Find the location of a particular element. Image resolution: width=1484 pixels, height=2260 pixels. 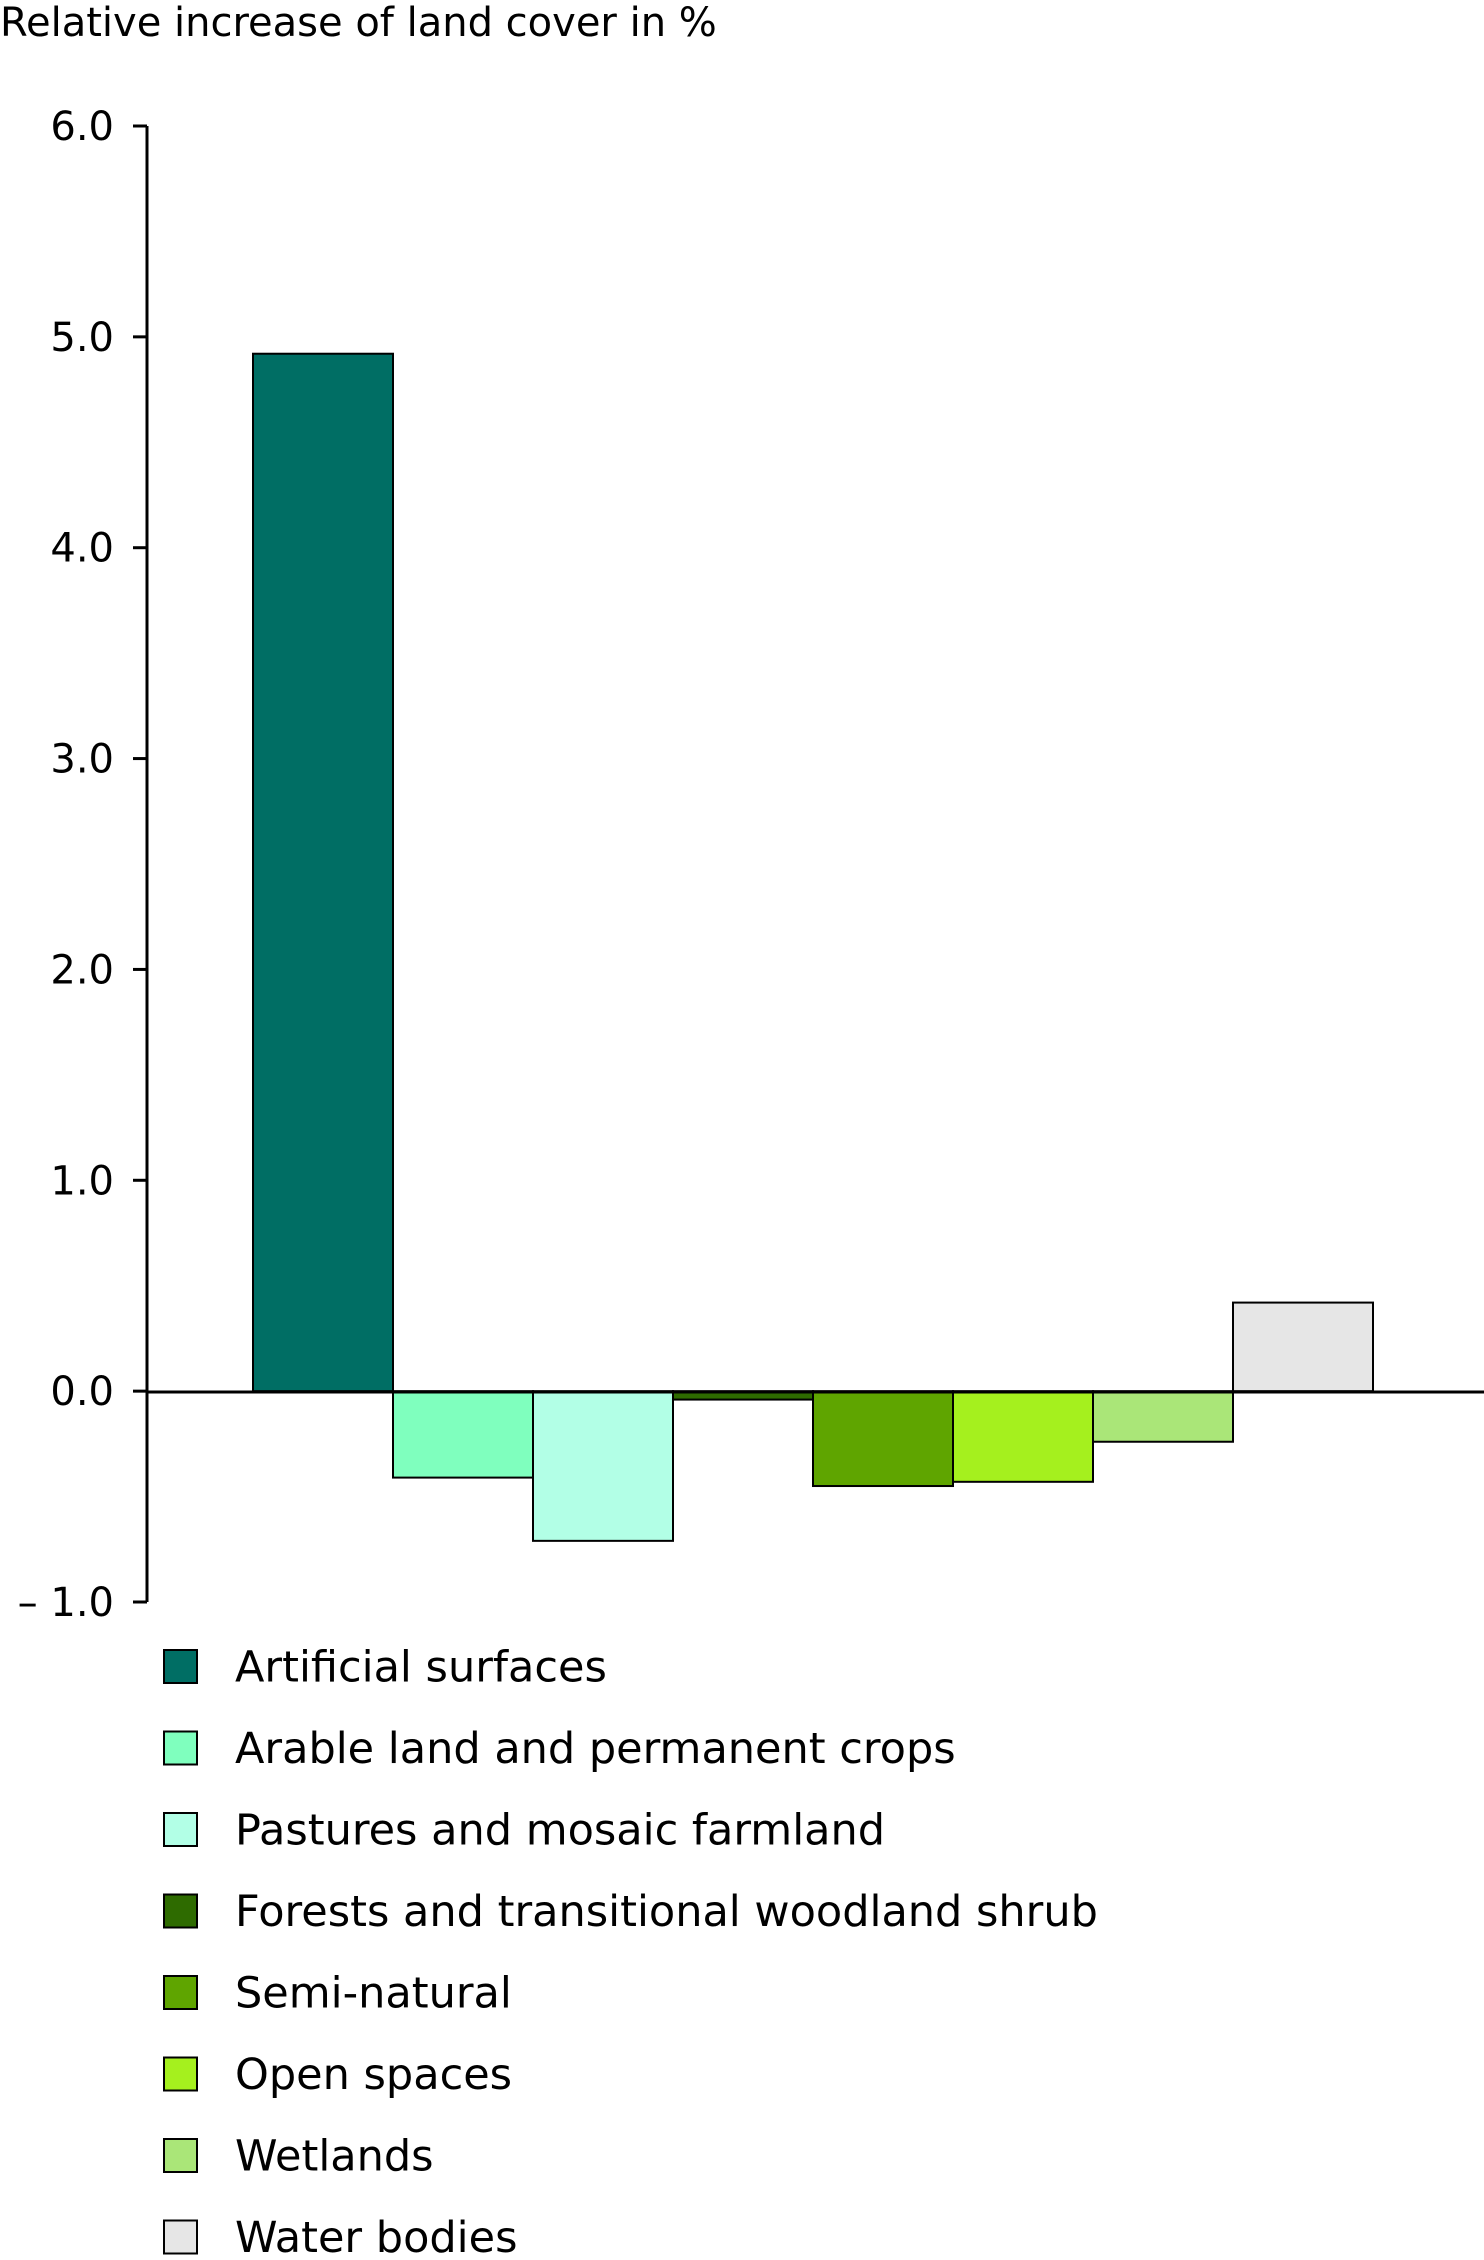

y-tick-label: 6.0 is located at coordinates (82, 127).